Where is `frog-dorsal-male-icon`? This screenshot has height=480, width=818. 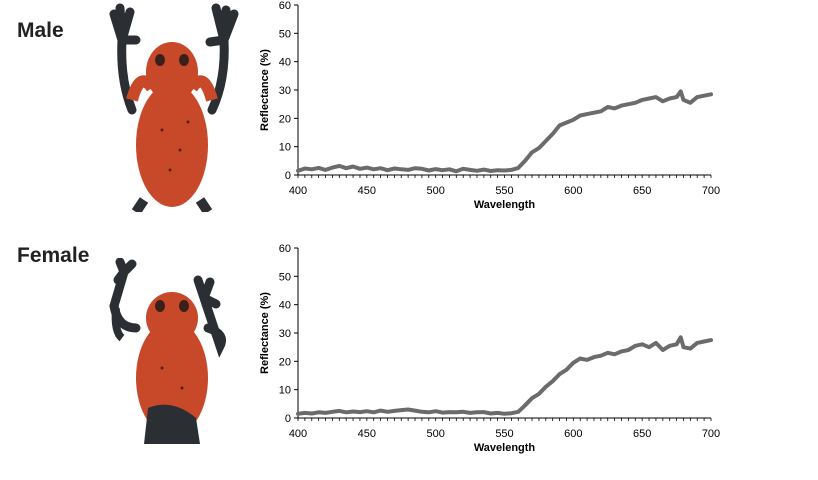
frog-dorsal-male-icon is located at coordinates (174, 107).